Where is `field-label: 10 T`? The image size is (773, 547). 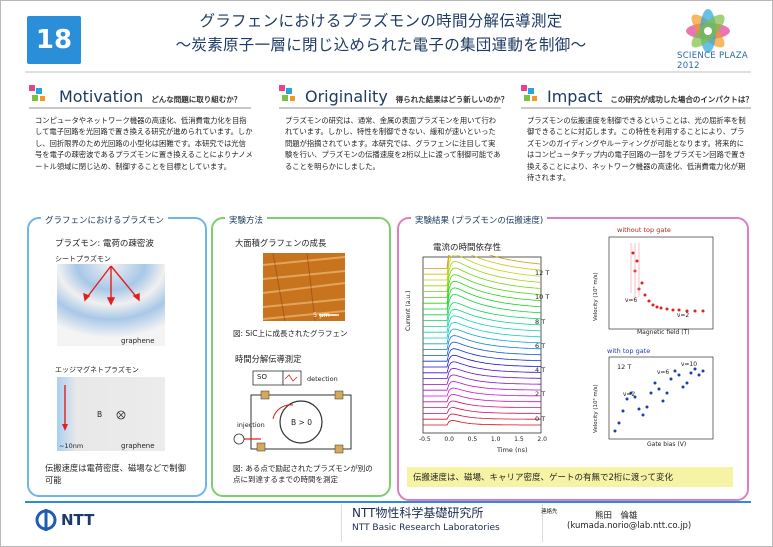 field-label: 10 T is located at coordinates (542, 297).